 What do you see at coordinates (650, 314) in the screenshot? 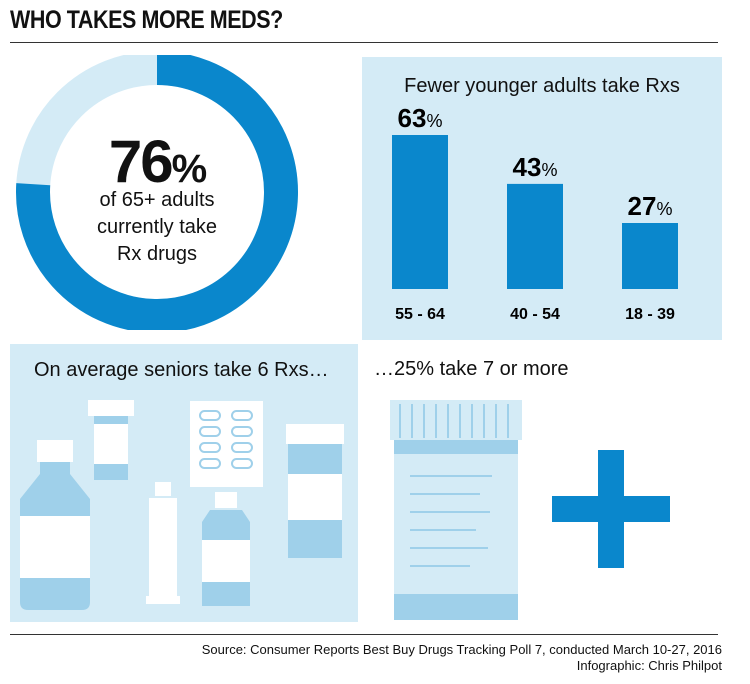
I see `bar-category-label: 18 - 39` at bounding box center [650, 314].